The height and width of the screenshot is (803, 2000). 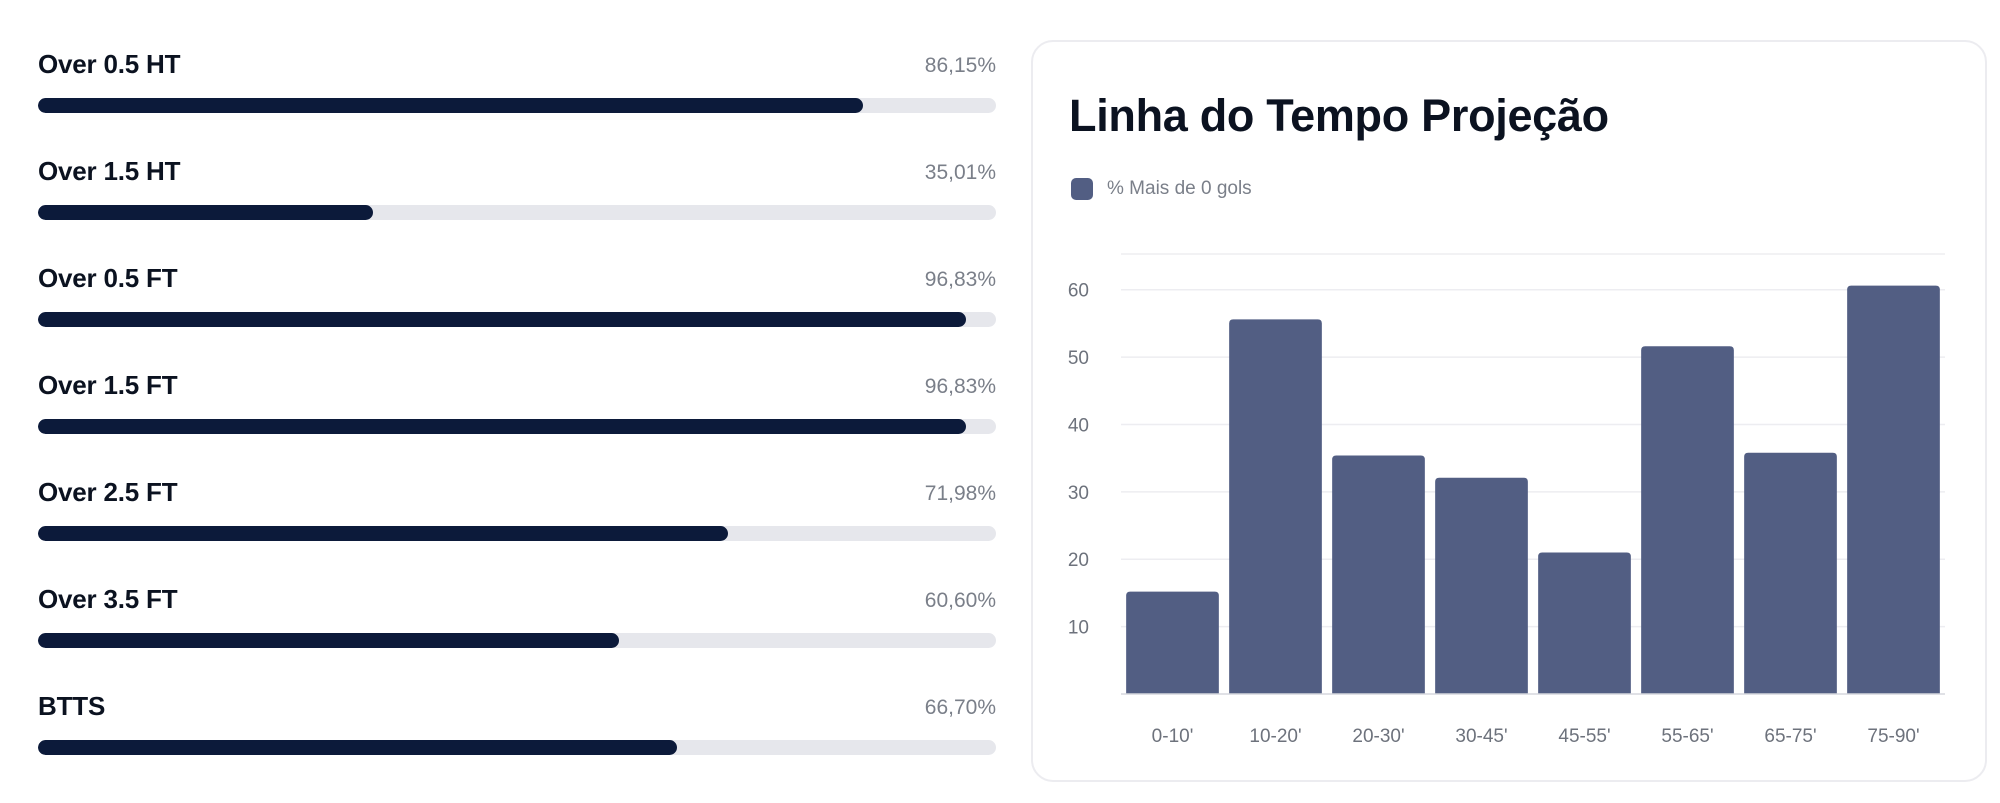 What do you see at coordinates (517, 628) in the screenshot?
I see `stat-row: Over 3.5 FT 60,60%` at bounding box center [517, 628].